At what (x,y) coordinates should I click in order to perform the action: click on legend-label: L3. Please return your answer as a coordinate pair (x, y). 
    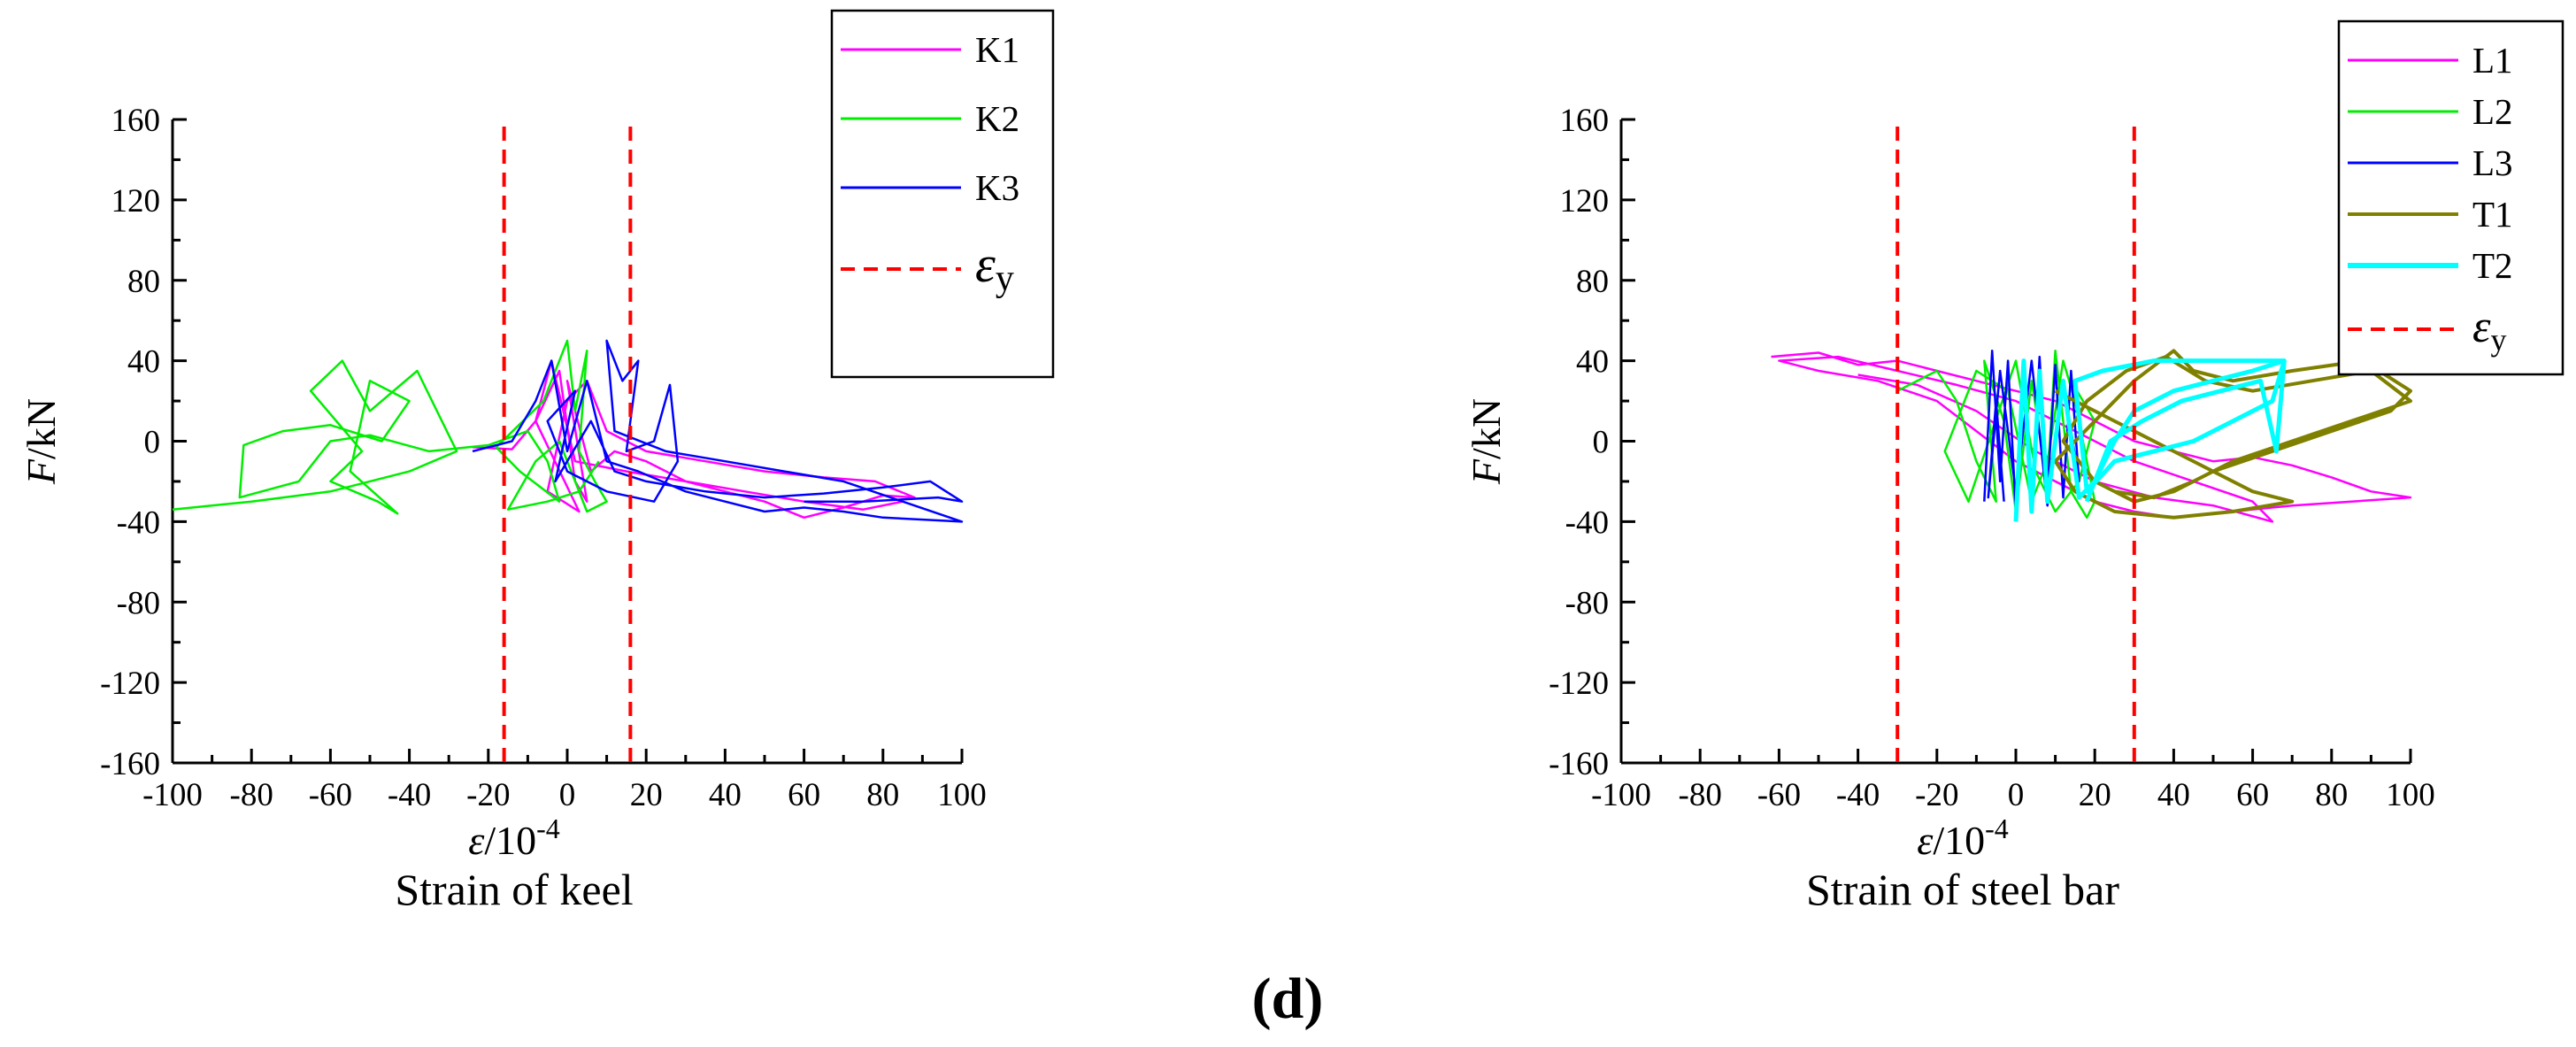
    Looking at the image, I should click on (2492, 163).